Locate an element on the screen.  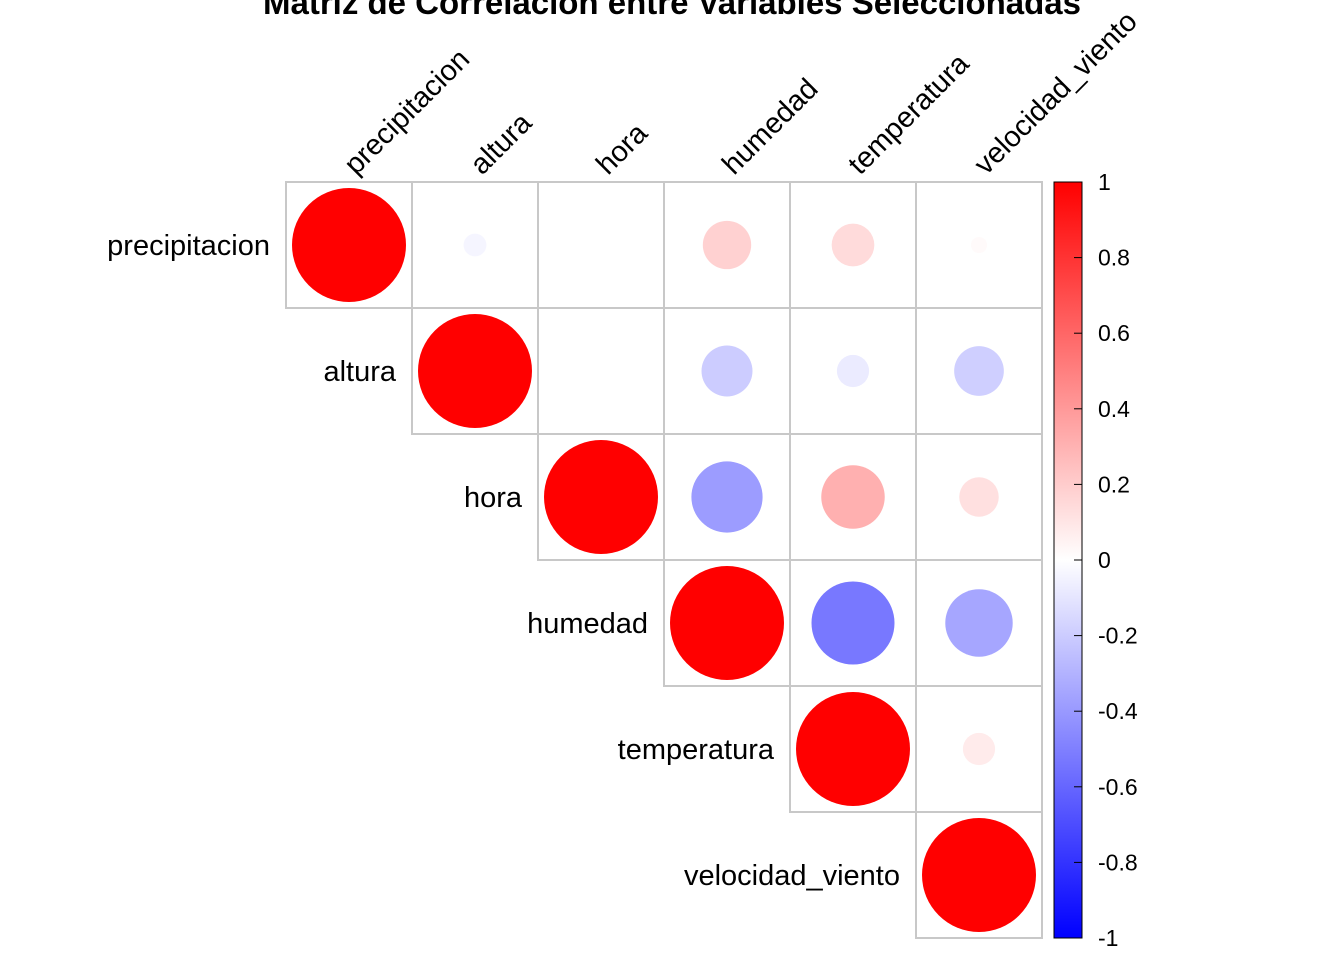
colorbar-tick-label: 0.4 is located at coordinates (1114, 409).